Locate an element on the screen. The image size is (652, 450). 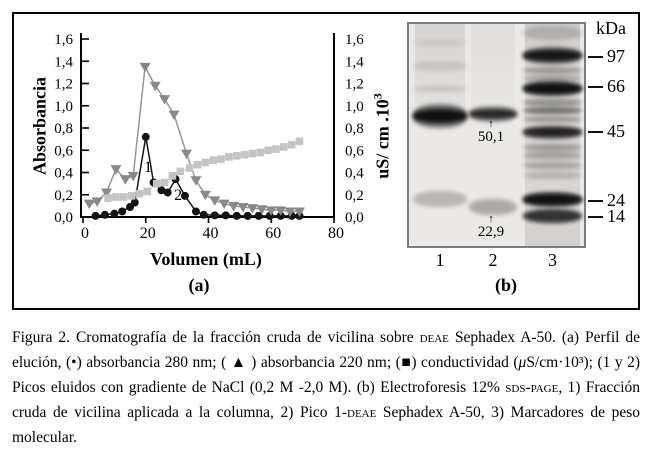
panel-b-label: (b) is located at coordinates (506, 285).